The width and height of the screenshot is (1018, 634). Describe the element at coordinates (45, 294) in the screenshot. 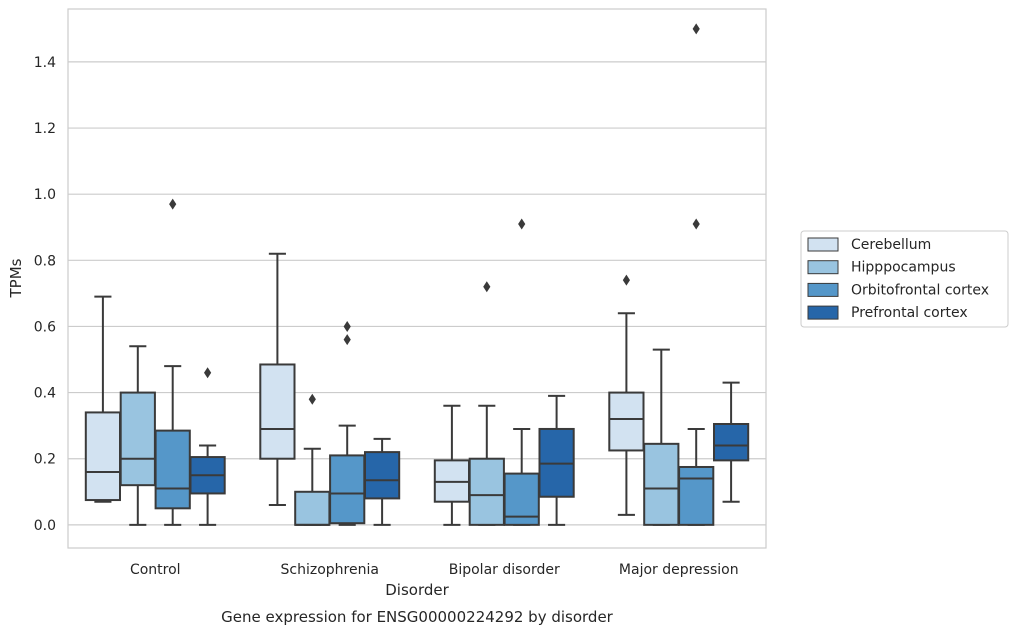

I see `y-axis-ticks: 0.0 0.2 0.4 0.6 0.8 1.0 1.2 1.4` at that location.